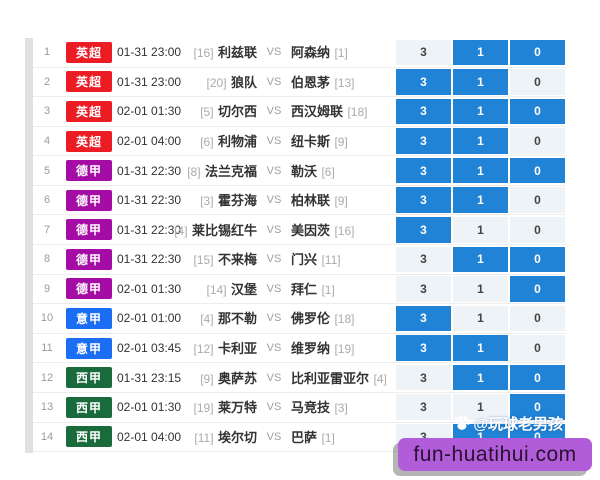  What do you see at coordinates (203, 408) in the screenshot?
I see `home-team-rank: [19]` at bounding box center [203, 408].